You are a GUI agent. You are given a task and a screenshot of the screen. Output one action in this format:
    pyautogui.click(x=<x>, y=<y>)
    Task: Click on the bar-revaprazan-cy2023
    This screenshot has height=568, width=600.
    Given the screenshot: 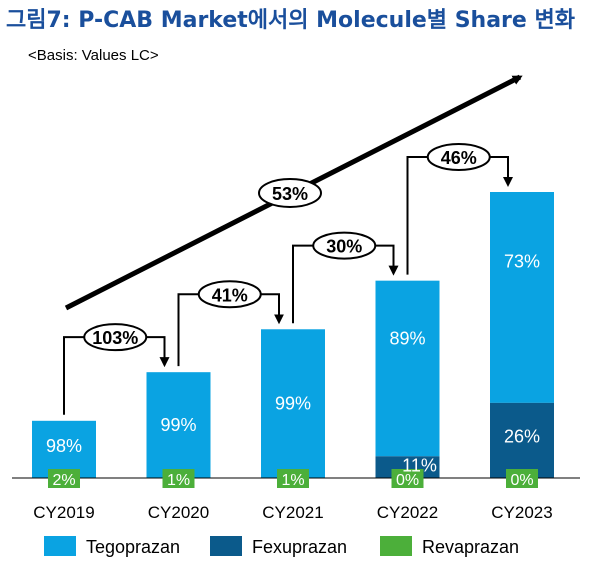 What is the action you would take?
    pyautogui.click(x=522, y=478)
    